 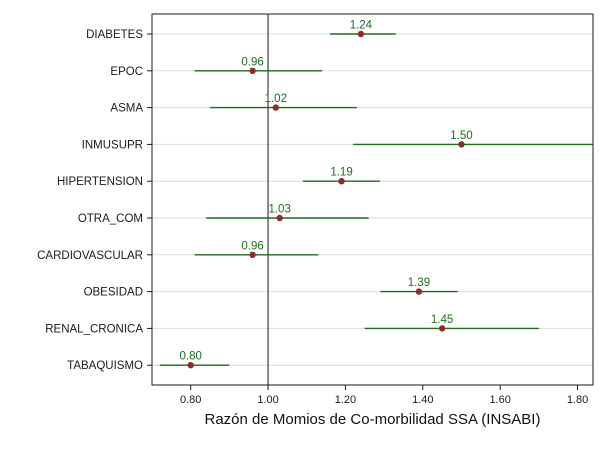 What do you see at coordinates (341, 173) in the screenshot?
I see `estimate-value-label: 1.19` at bounding box center [341, 173].